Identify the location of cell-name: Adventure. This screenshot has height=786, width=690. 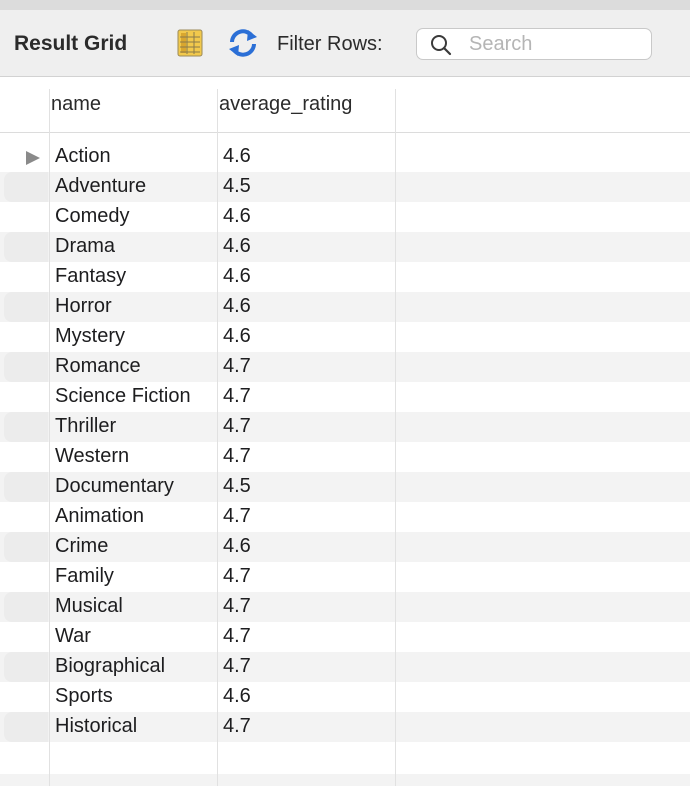
(101, 186).